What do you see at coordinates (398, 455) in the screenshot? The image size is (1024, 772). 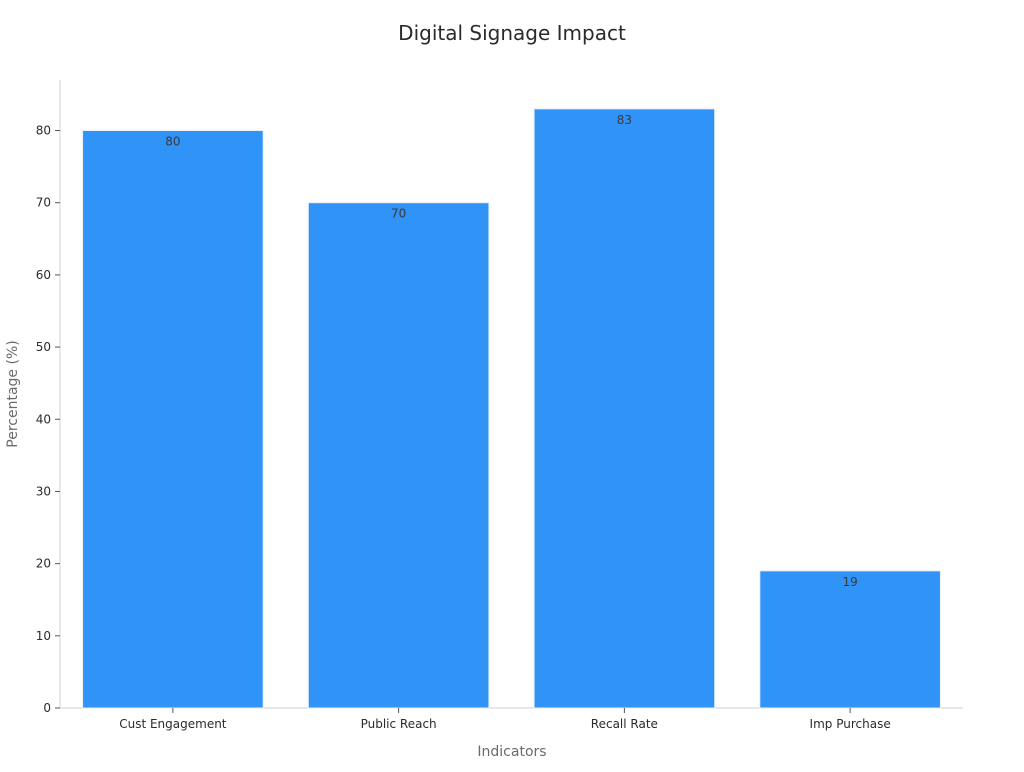 I see `bar-public-reach` at bounding box center [398, 455].